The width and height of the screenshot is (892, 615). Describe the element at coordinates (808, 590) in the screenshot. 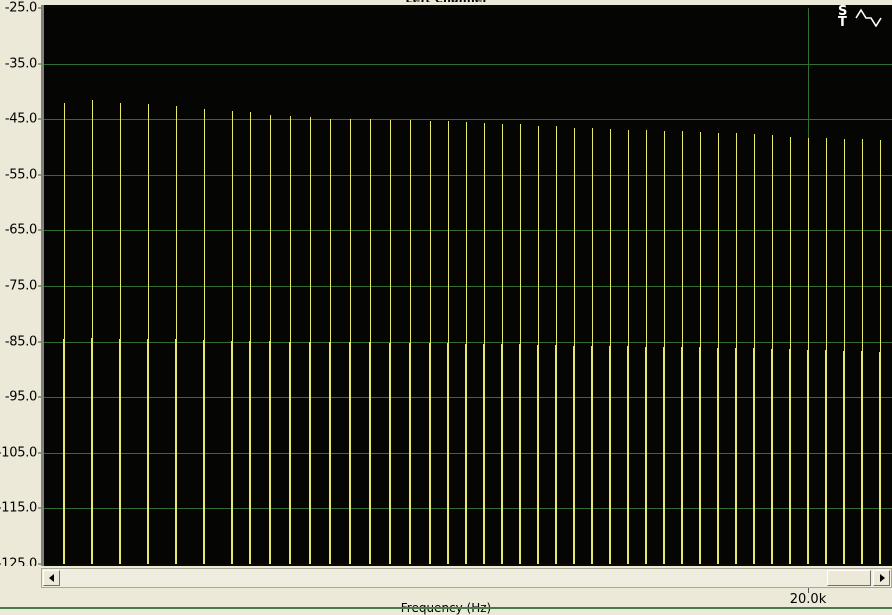

I see `x-tick-mark` at that location.